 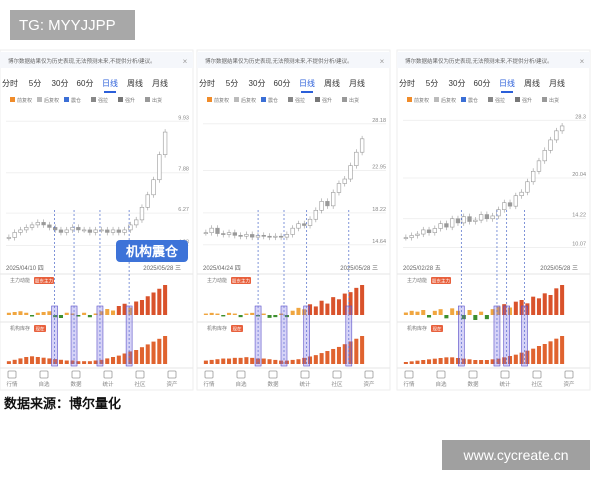 What do you see at coordinates (515, 455) in the screenshot?
I see `site: www.cycreate.cn` at bounding box center [515, 455].